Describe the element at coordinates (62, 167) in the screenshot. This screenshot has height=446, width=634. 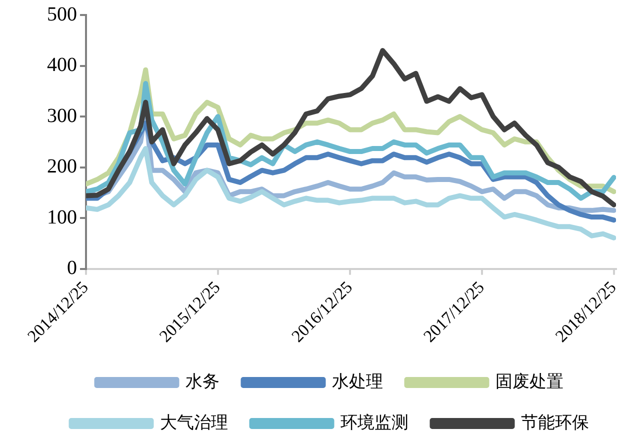
I see `y-tick-label: 200` at that location.